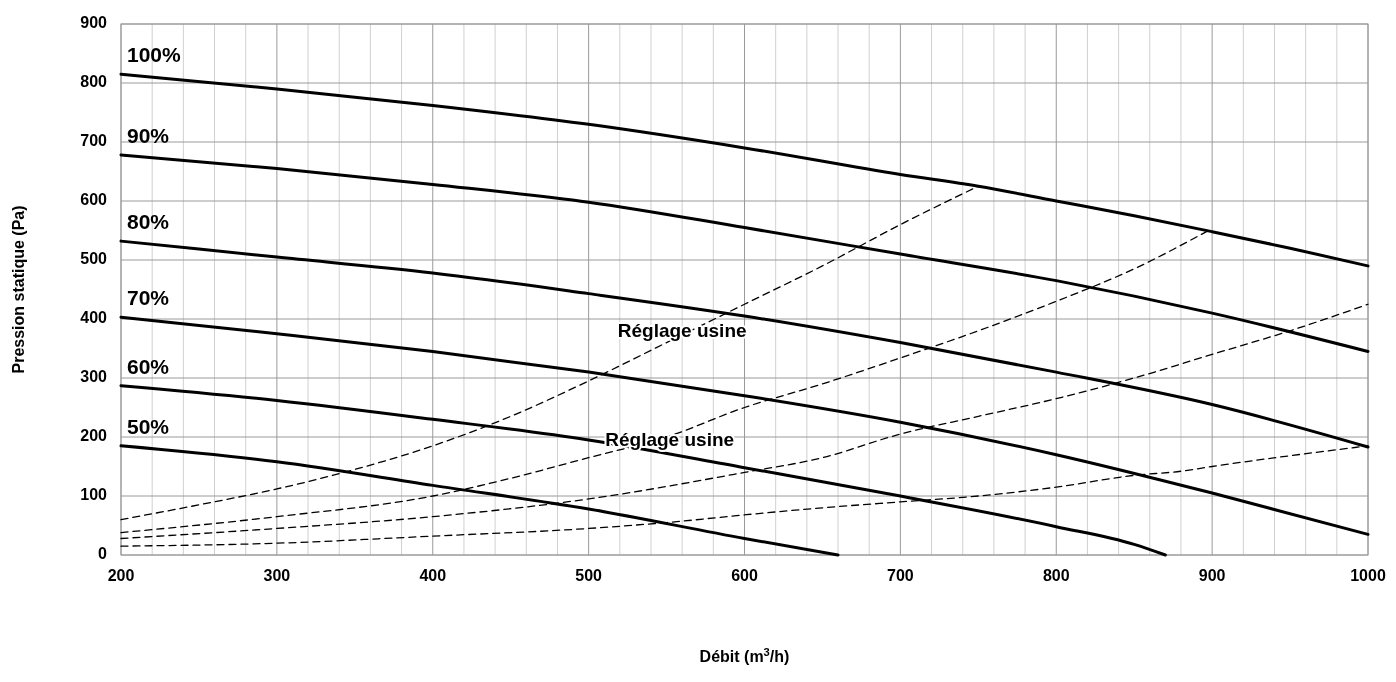 This screenshot has width=1396, height=682. What do you see at coordinates (900, 575) in the screenshot?
I see `x-tick-label: 700` at bounding box center [900, 575].